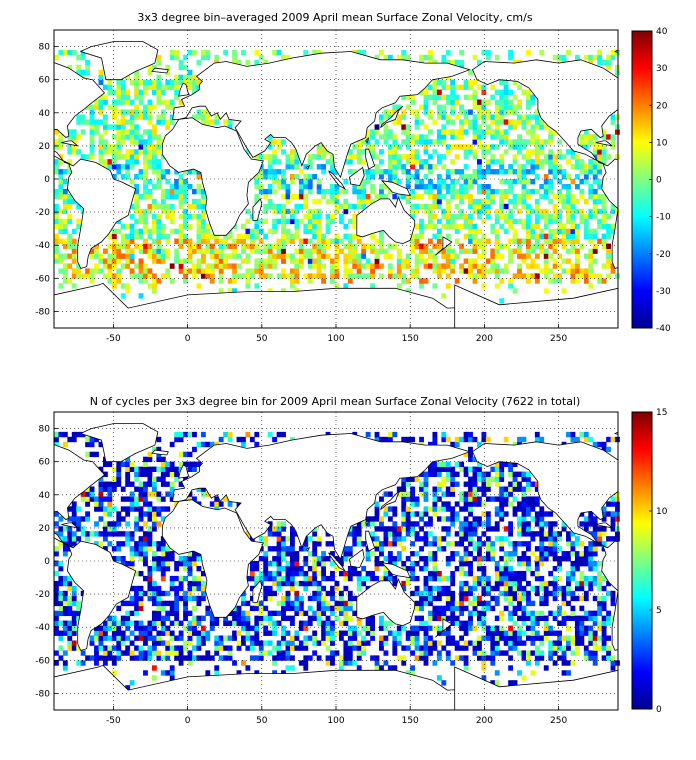 The image size is (696, 760). Describe the element at coordinates (45, 147) in the screenshot. I see `y-tick-label: 20` at that location.